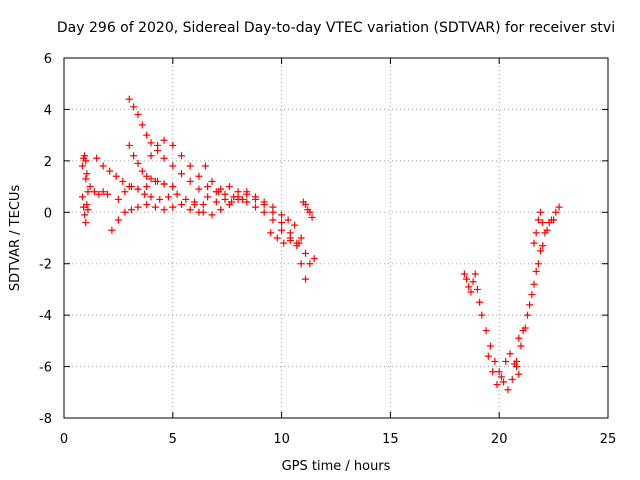 The height and width of the screenshot is (480, 640). I want to click on x-tick-label: 15, so click(390, 439).